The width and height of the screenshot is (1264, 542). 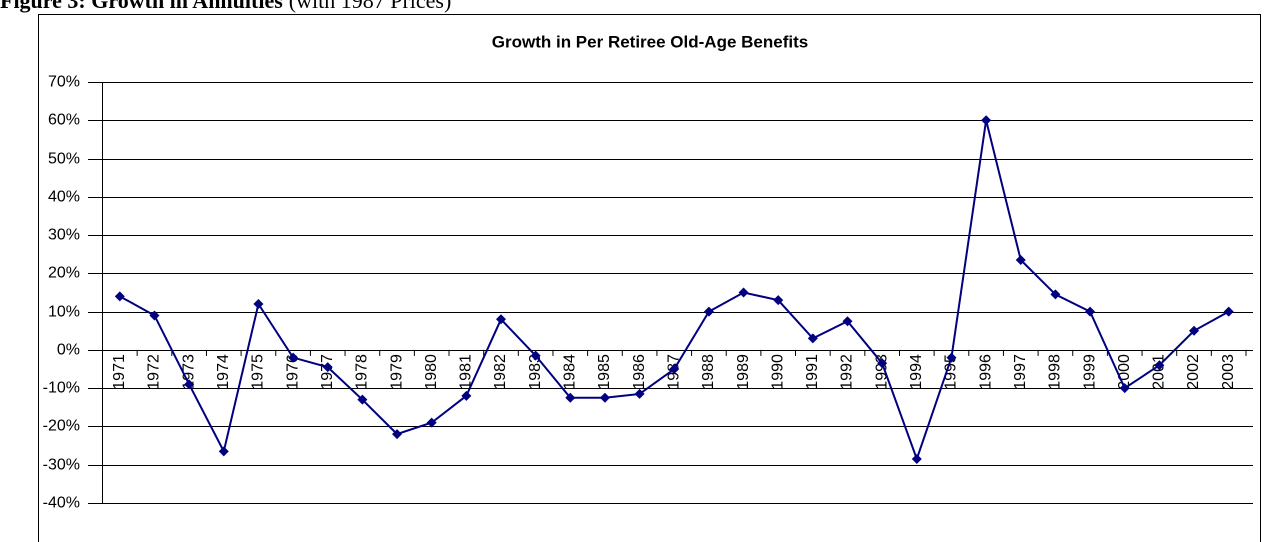 What do you see at coordinates (119, 372) in the screenshot?
I see `x-tick-label: 1971` at bounding box center [119, 372].